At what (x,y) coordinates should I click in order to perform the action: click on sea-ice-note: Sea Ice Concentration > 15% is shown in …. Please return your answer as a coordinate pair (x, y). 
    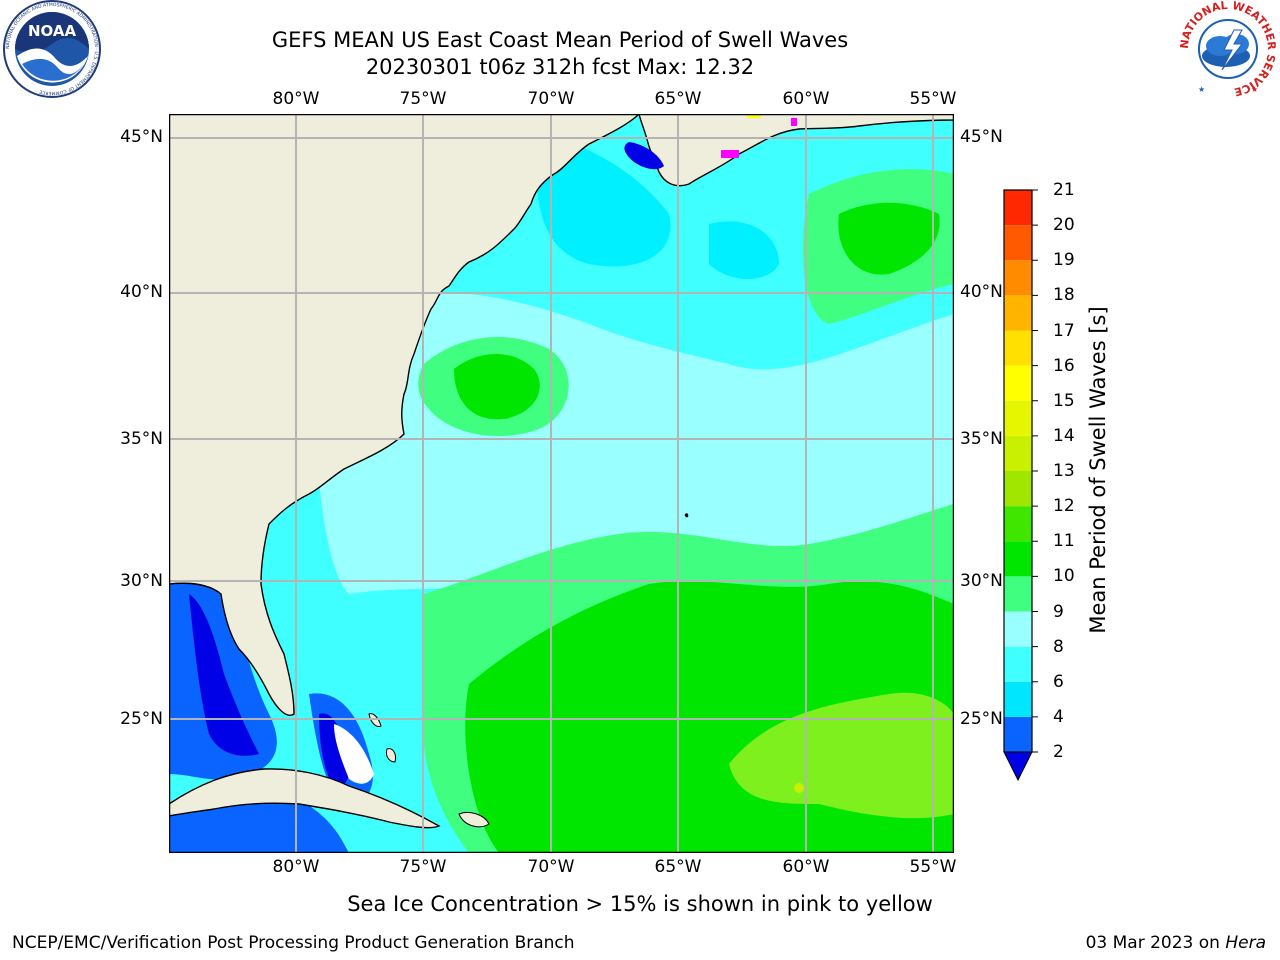
    Looking at the image, I should click on (640, 904).